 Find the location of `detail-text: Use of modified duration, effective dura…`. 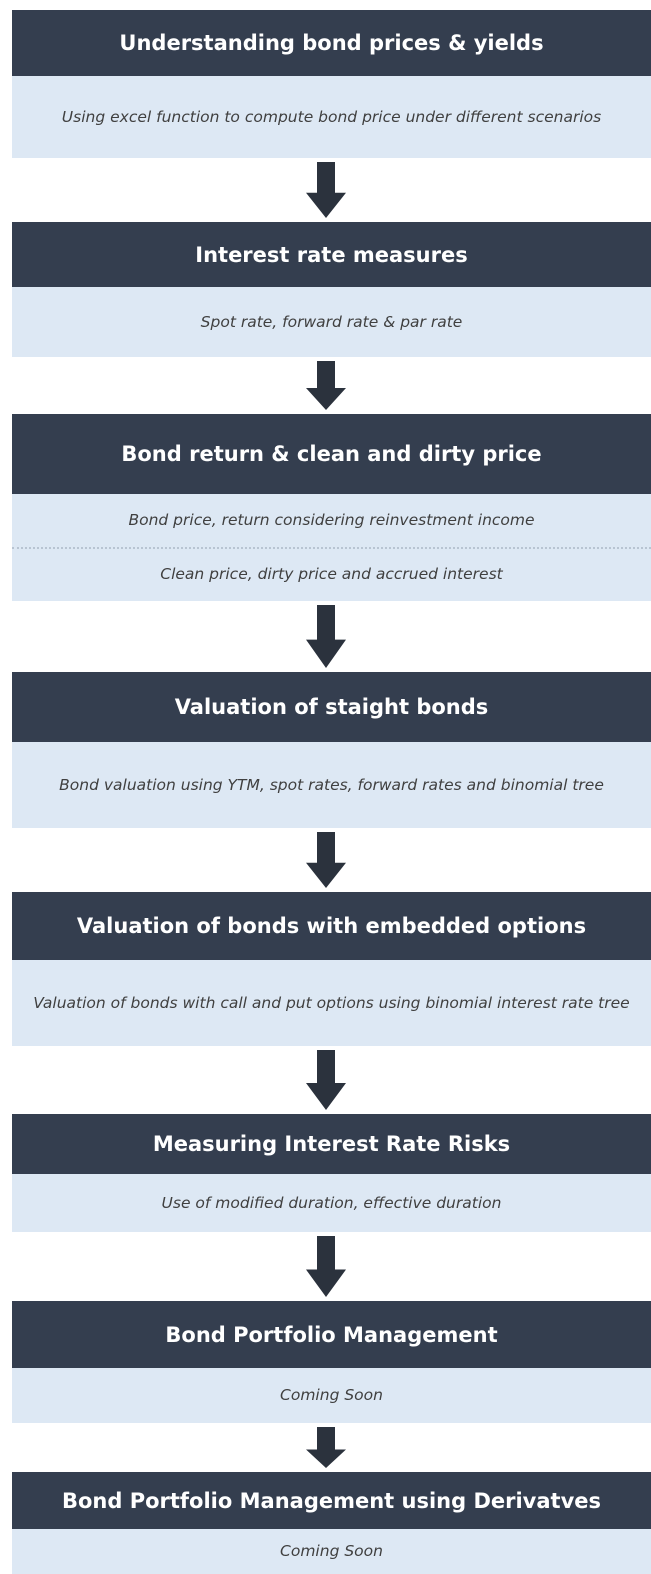

detail-text: Use of modified duration, effective dura… is located at coordinates (331, 1202).